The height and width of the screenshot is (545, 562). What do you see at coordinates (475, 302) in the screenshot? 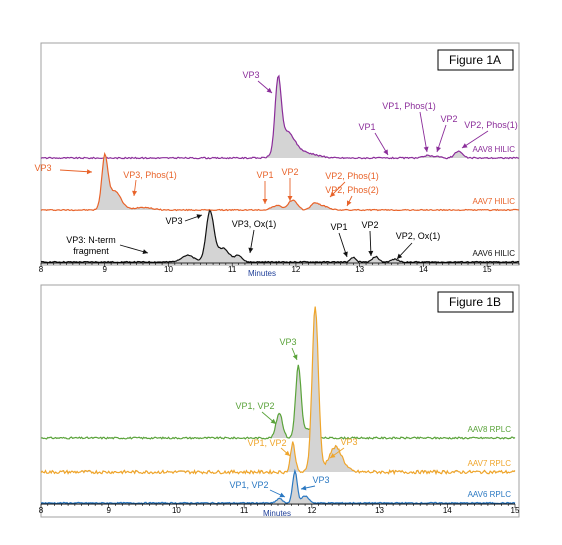
I see `figure-1b-label-box` at bounding box center [475, 302].